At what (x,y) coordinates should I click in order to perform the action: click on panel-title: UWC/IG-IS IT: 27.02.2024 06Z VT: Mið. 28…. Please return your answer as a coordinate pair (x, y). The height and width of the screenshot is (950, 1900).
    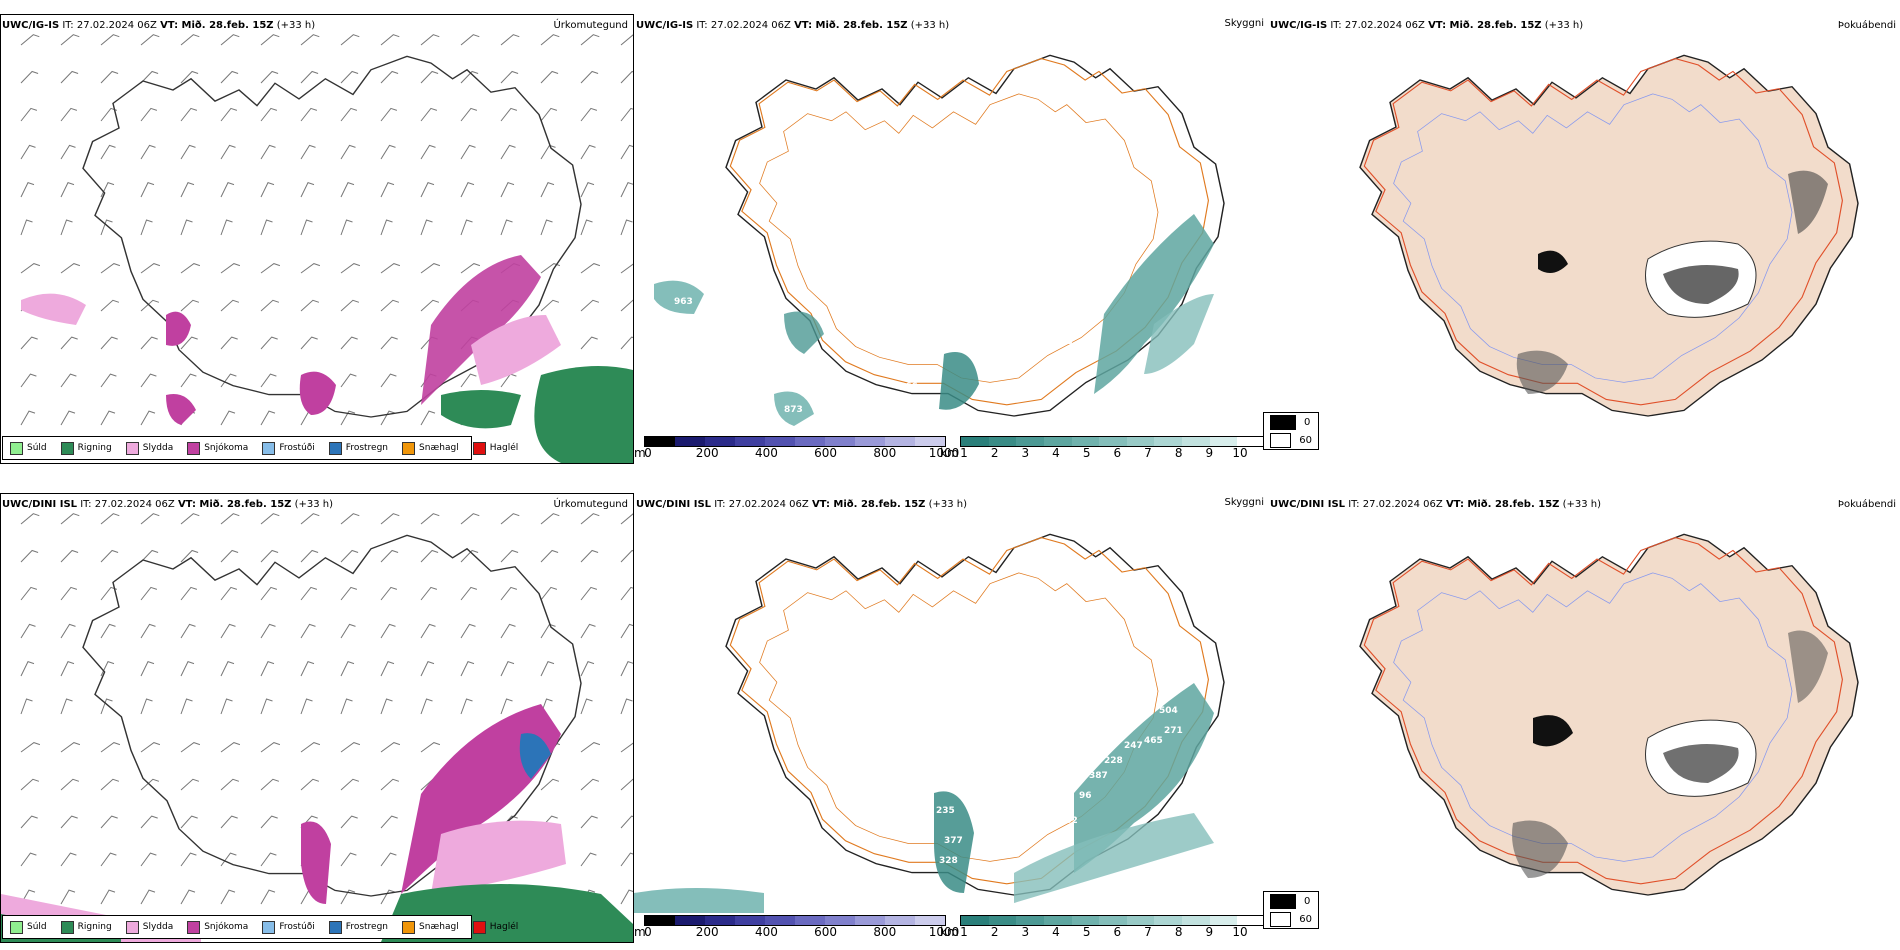
    Looking at the image, I should click on (1426, 25).